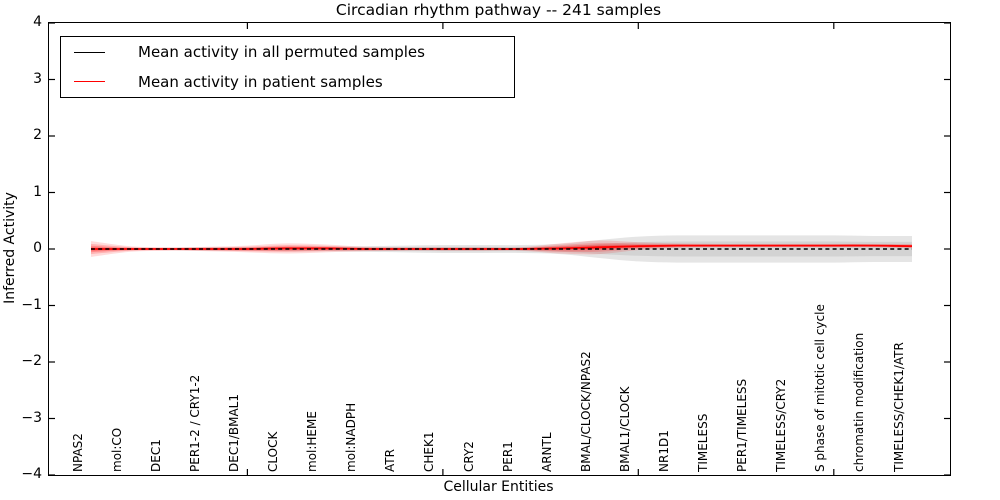  What do you see at coordinates (859, 402) in the screenshot?
I see `x-category-label: chromatin modification` at bounding box center [859, 402].